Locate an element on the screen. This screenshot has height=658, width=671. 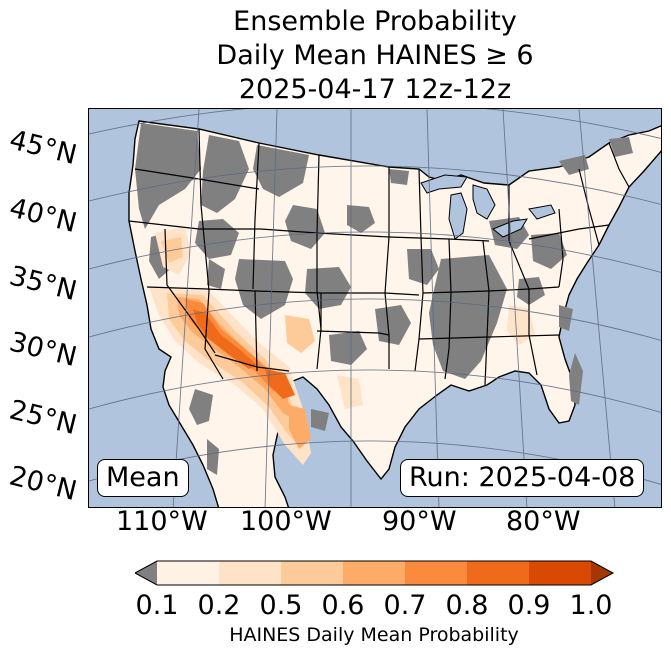
colorbar-tick-label: 0.8 is located at coordinates (467, 605).